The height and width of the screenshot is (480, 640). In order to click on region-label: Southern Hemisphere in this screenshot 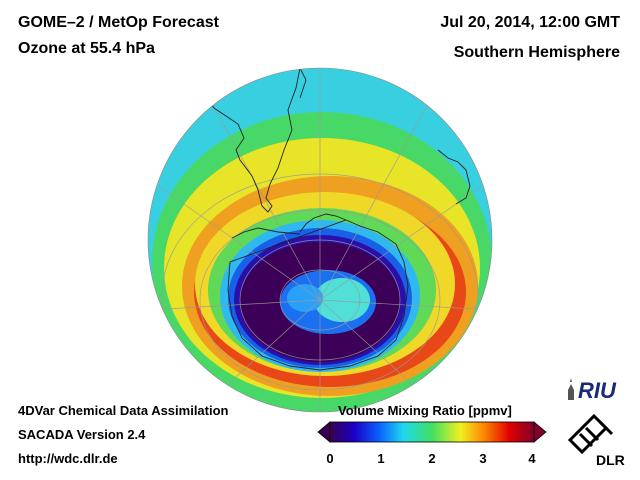, I will do `click(536, 52)`.